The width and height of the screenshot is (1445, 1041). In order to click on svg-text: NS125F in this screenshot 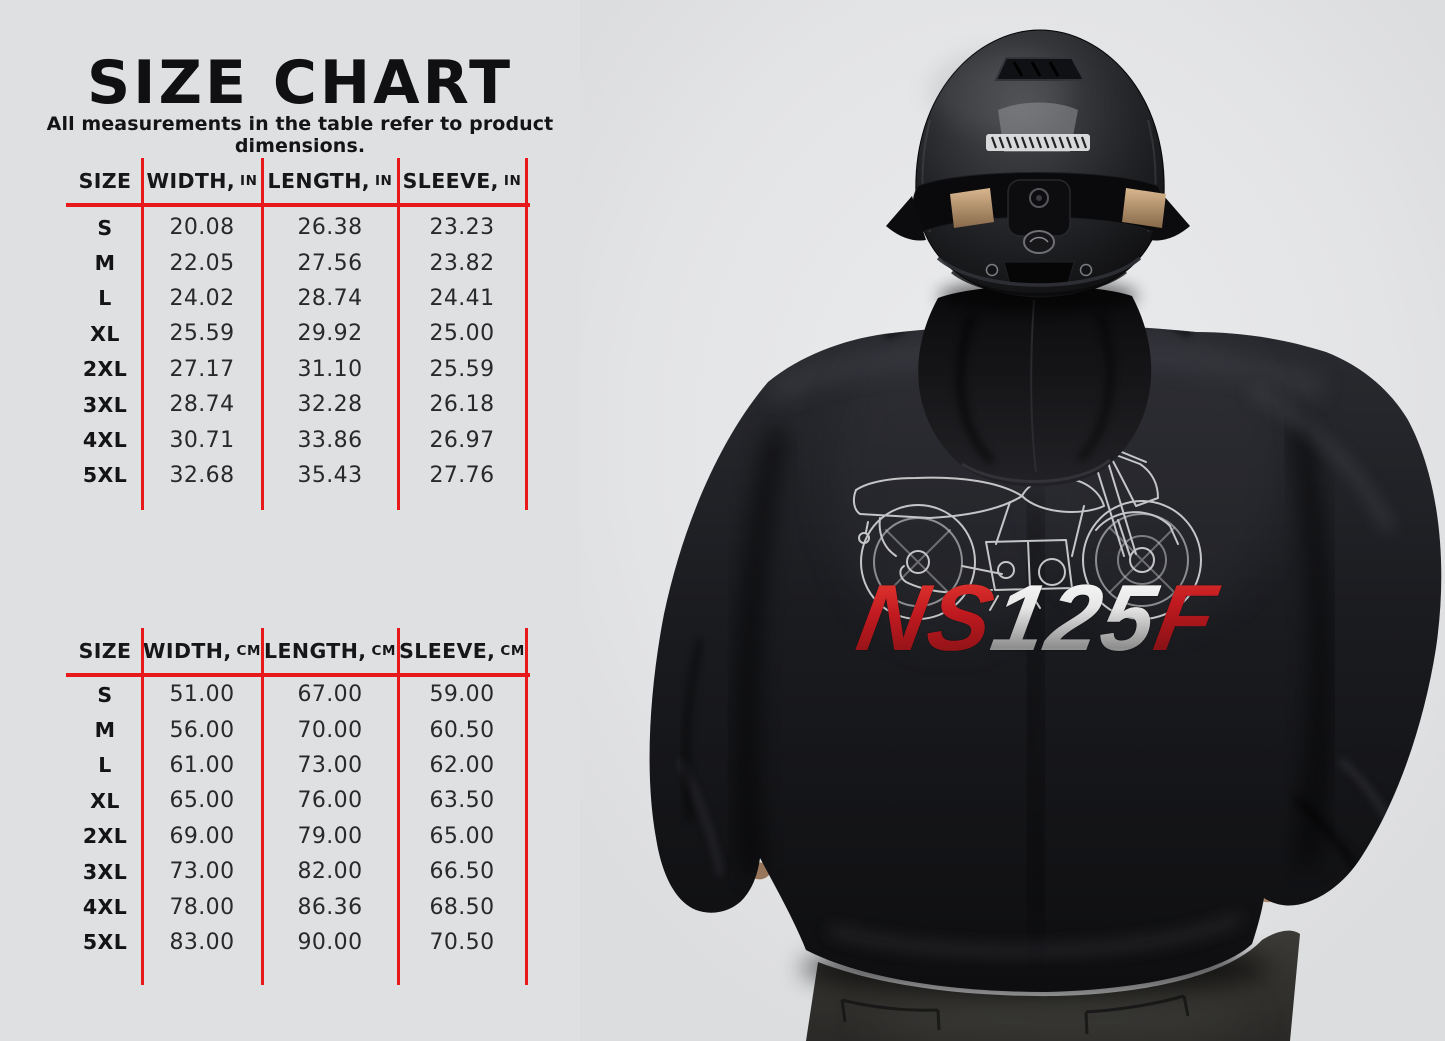, I will do `click(1038, 618)`.